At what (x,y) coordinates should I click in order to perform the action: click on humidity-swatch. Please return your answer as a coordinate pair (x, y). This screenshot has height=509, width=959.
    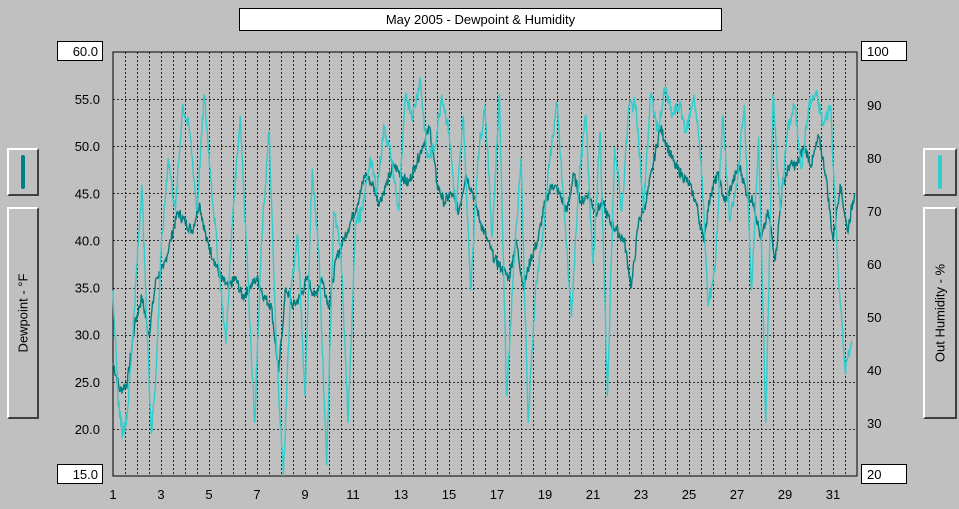
    Looking at the image, I should click on (940, 172).